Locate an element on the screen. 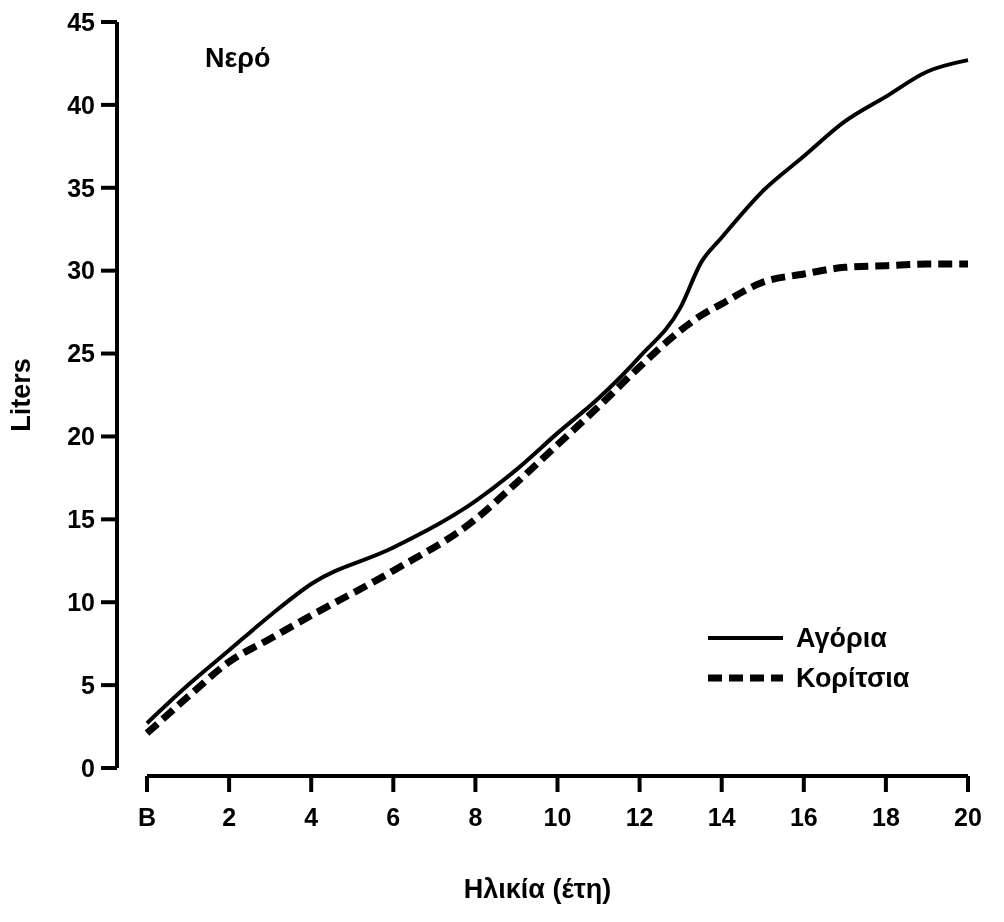 This screenshot has height=922, width=1004. x-tick-label: 18 is located at coordinates (885, 817).